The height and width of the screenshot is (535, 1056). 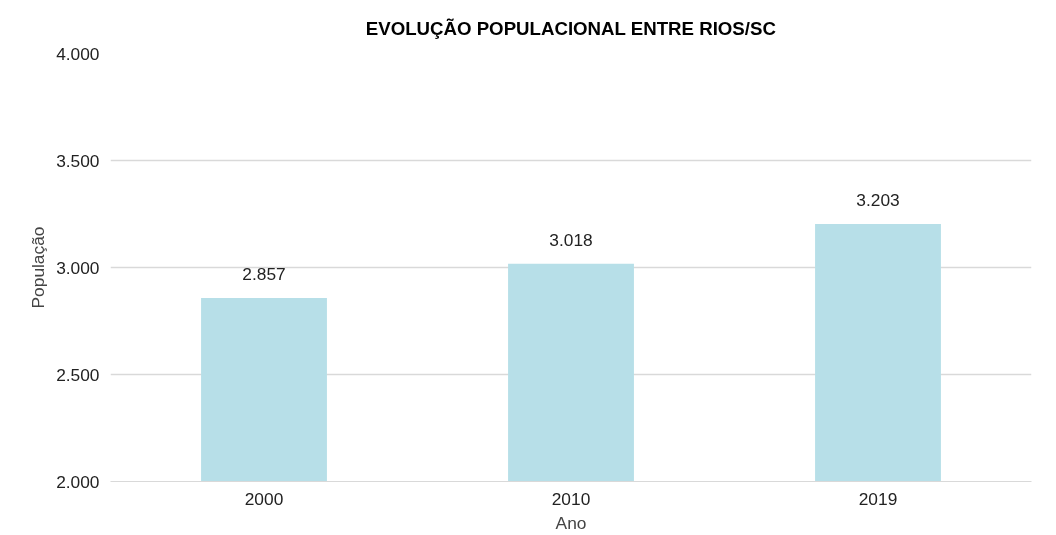 What do you see at coordinates (571, 239) in the screenshot?
I see `data-label: 3.018` at bounding box center [571, 239].